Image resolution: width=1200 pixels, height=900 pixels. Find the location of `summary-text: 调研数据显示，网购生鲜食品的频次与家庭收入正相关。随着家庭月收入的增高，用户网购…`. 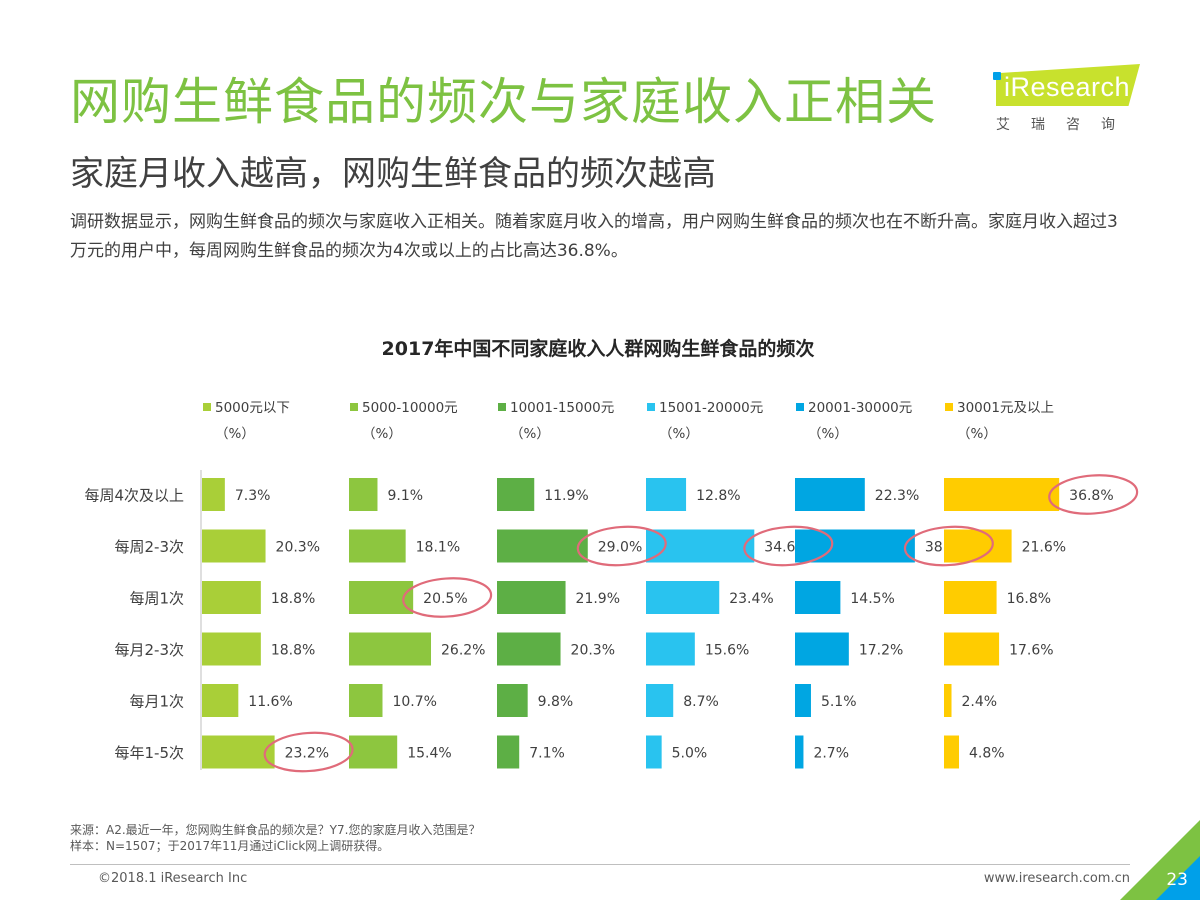

summary-text: 调研数据显示，网购生鲜食品的频次与家庭收入正相关。随着家庭月收入的增高，用户网购… is located at coordinates (594, 236).